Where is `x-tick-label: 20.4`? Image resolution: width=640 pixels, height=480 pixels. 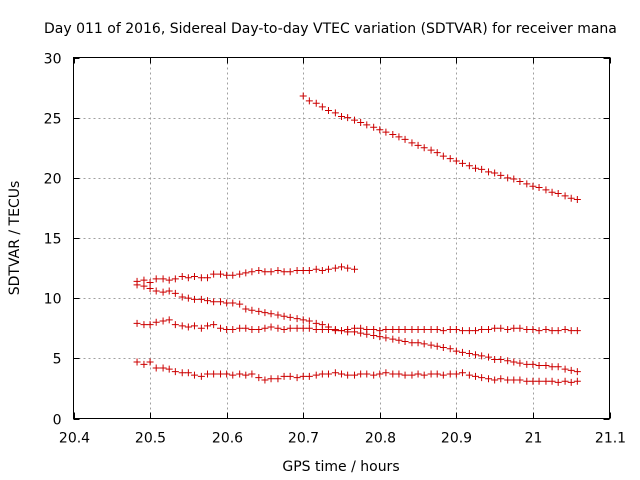
x-tick-label: 20.4 is located at coordinates (74, 439).